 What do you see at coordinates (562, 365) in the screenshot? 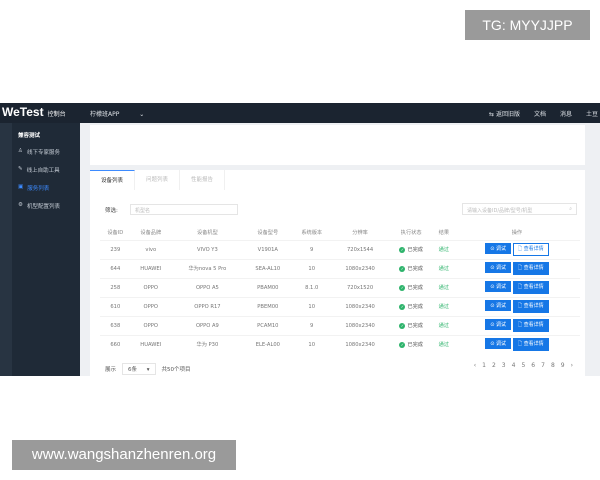
I see `page-button: 9` at bounding box center [562, 365].